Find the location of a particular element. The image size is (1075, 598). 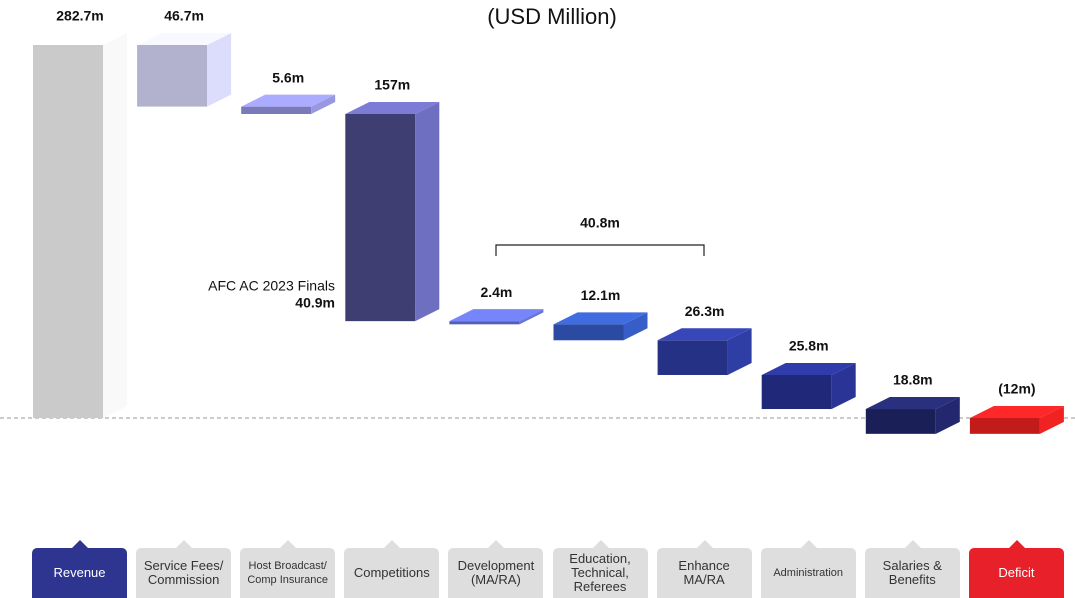

value-label: 26.3m is located at coordinates (705, 311).